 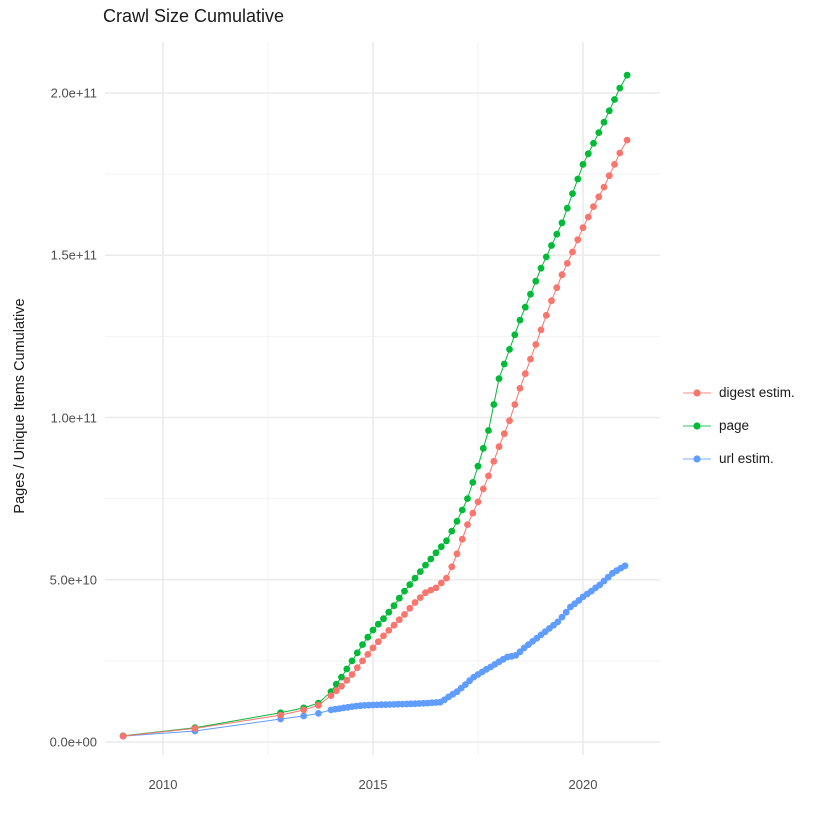 I want to click on legend-item-url-estim-: url estim., so click(x=738, y=458).